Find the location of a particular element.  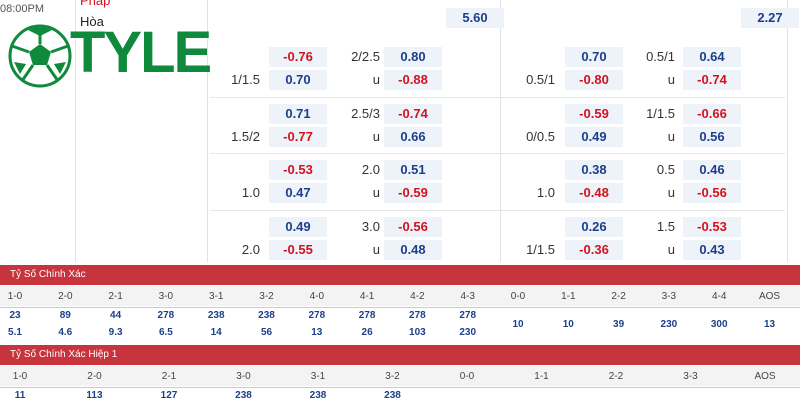

score-header: 2-2 is located at coordinates (616, 376).